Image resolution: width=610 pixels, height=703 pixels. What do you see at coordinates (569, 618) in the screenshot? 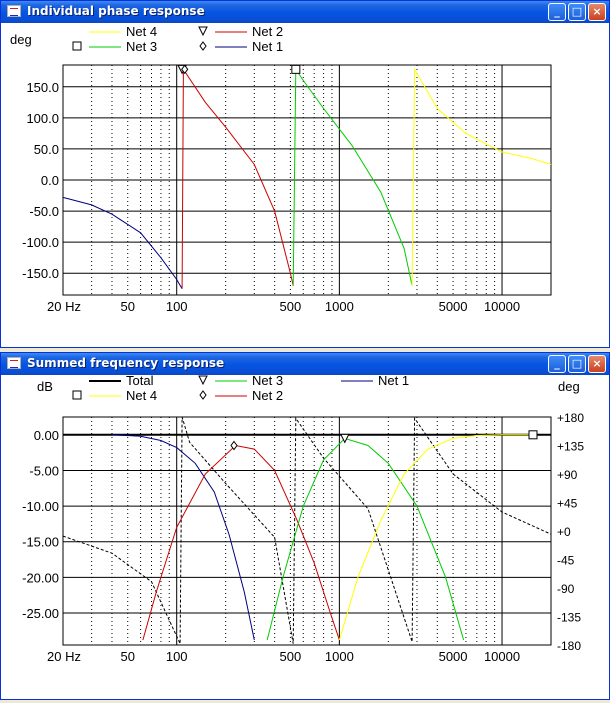
I see `y2-tick-label: -135` at bounding box center [569, 618].